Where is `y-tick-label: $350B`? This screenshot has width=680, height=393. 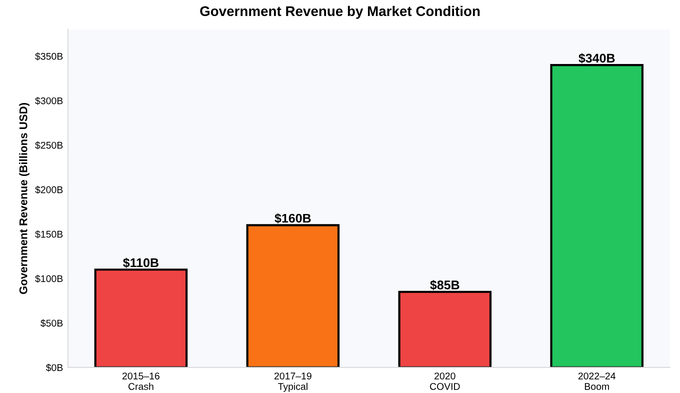 y-tick-label: $350B is located at coordinates (49, 56).